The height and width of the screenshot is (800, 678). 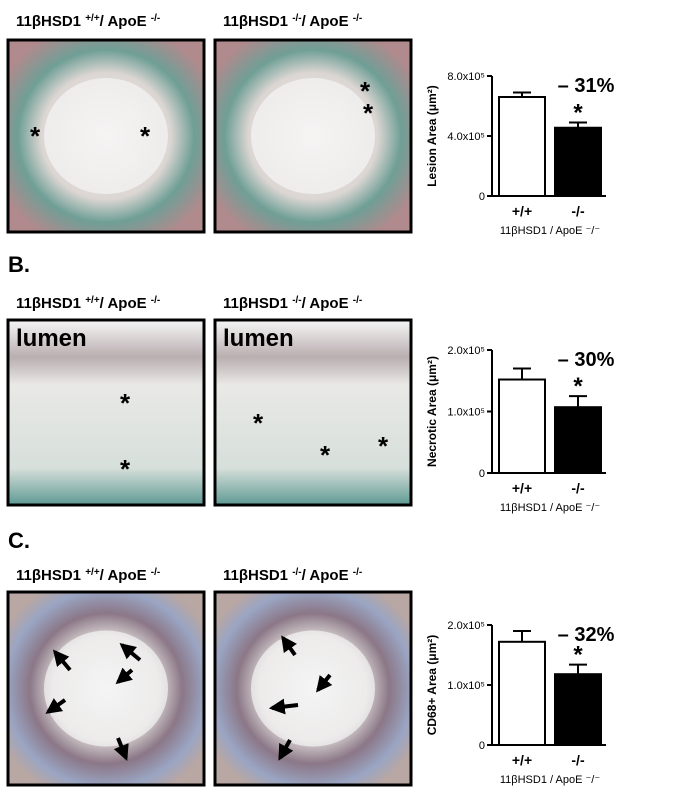 I want to click on y-tick-label: 4.0x10⁵, so click(x=466, y=137).